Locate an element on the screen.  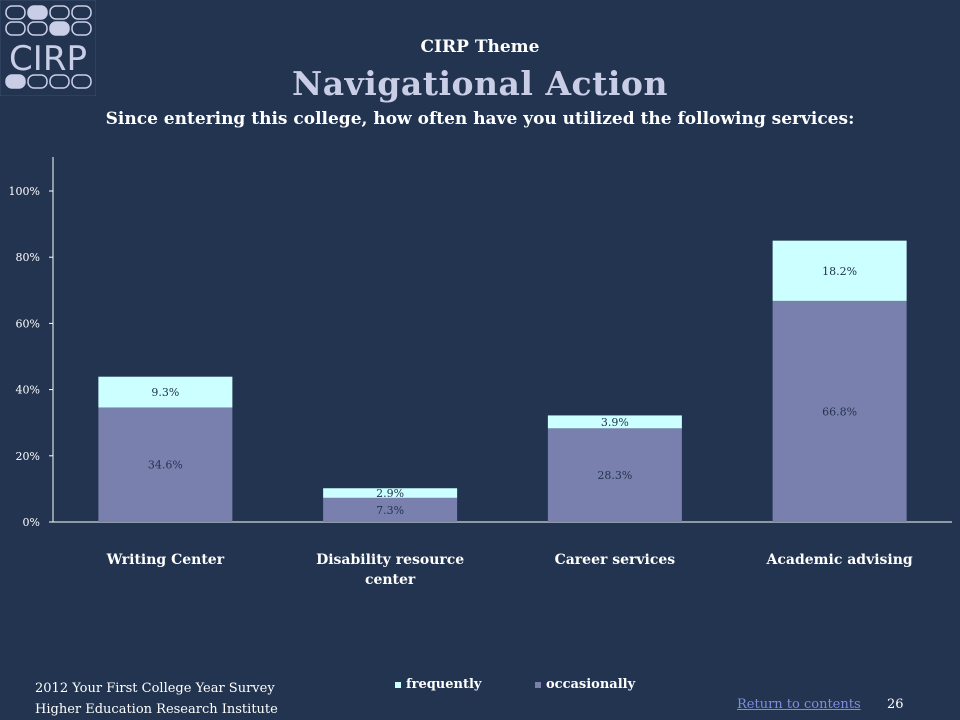
y-tick-label: 80% is located at coordinates (28, 257).